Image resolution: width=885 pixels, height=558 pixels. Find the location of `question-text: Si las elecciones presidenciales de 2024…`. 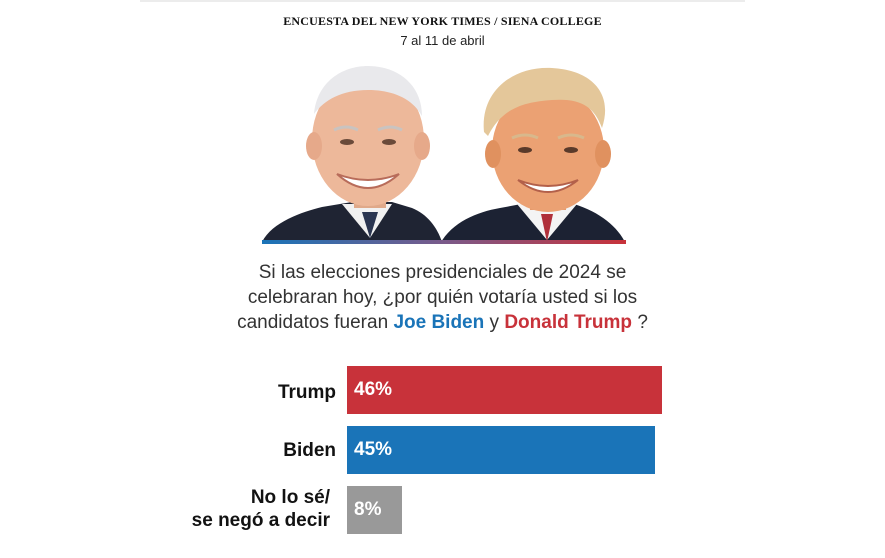

question-text: Si las elecciones presidenciales de 2024… is located at coordinates (442, 297).